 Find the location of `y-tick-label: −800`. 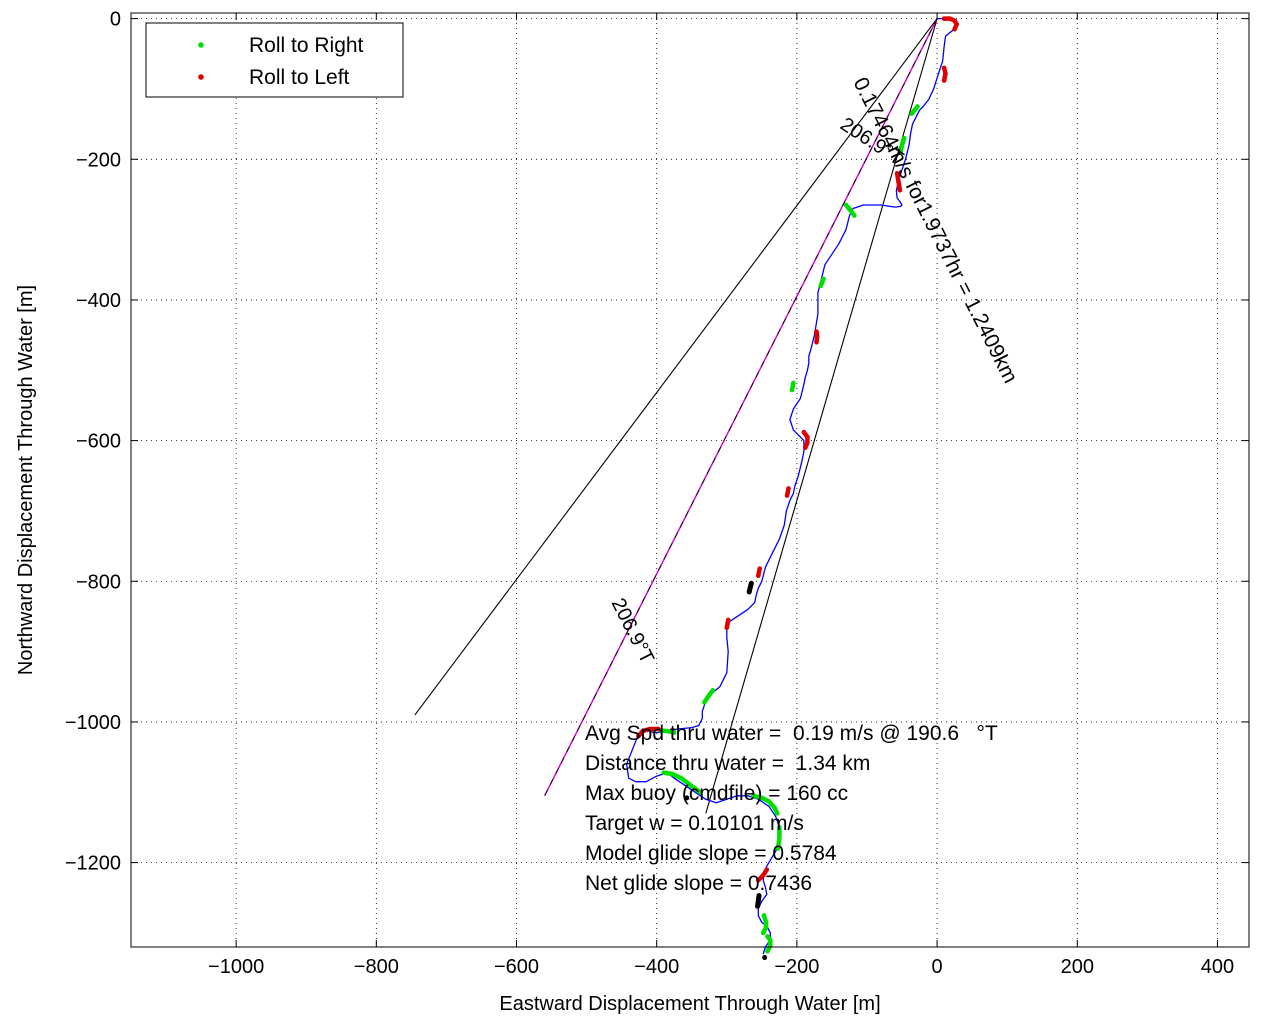

y-tick-label: −800 is located at coordinates (98, 582).